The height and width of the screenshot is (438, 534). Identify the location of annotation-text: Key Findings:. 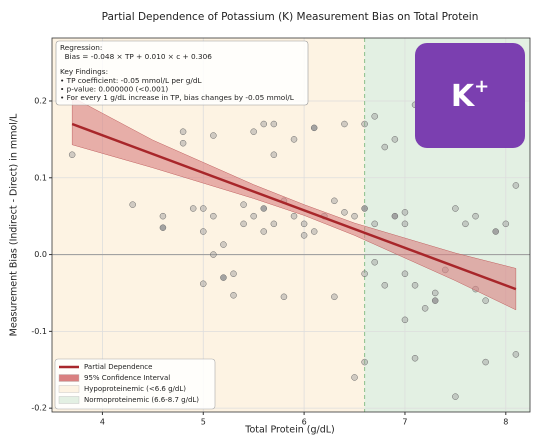
(84, 71).